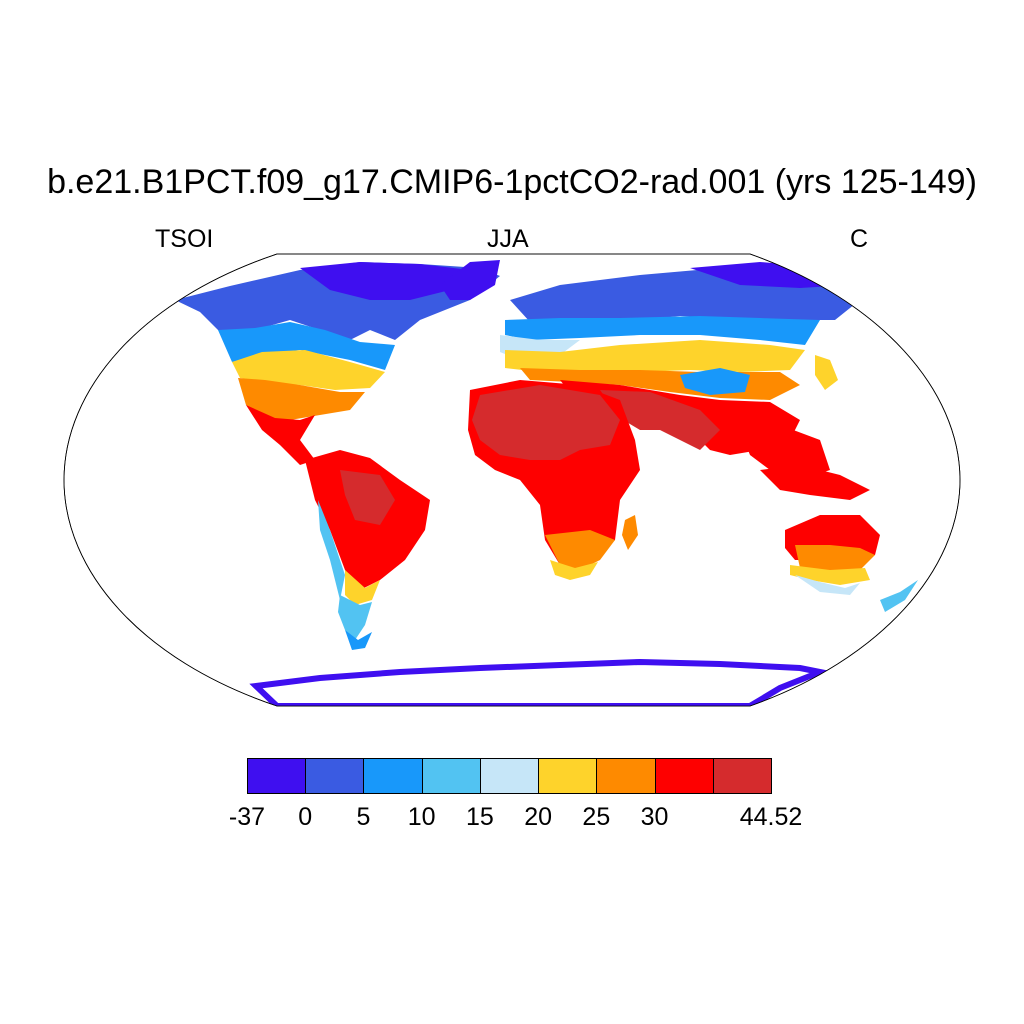  What do you see at coordinates (546, 422) in the screenshot?
I see `sahara-hottest` at bounding box center [546, 422].